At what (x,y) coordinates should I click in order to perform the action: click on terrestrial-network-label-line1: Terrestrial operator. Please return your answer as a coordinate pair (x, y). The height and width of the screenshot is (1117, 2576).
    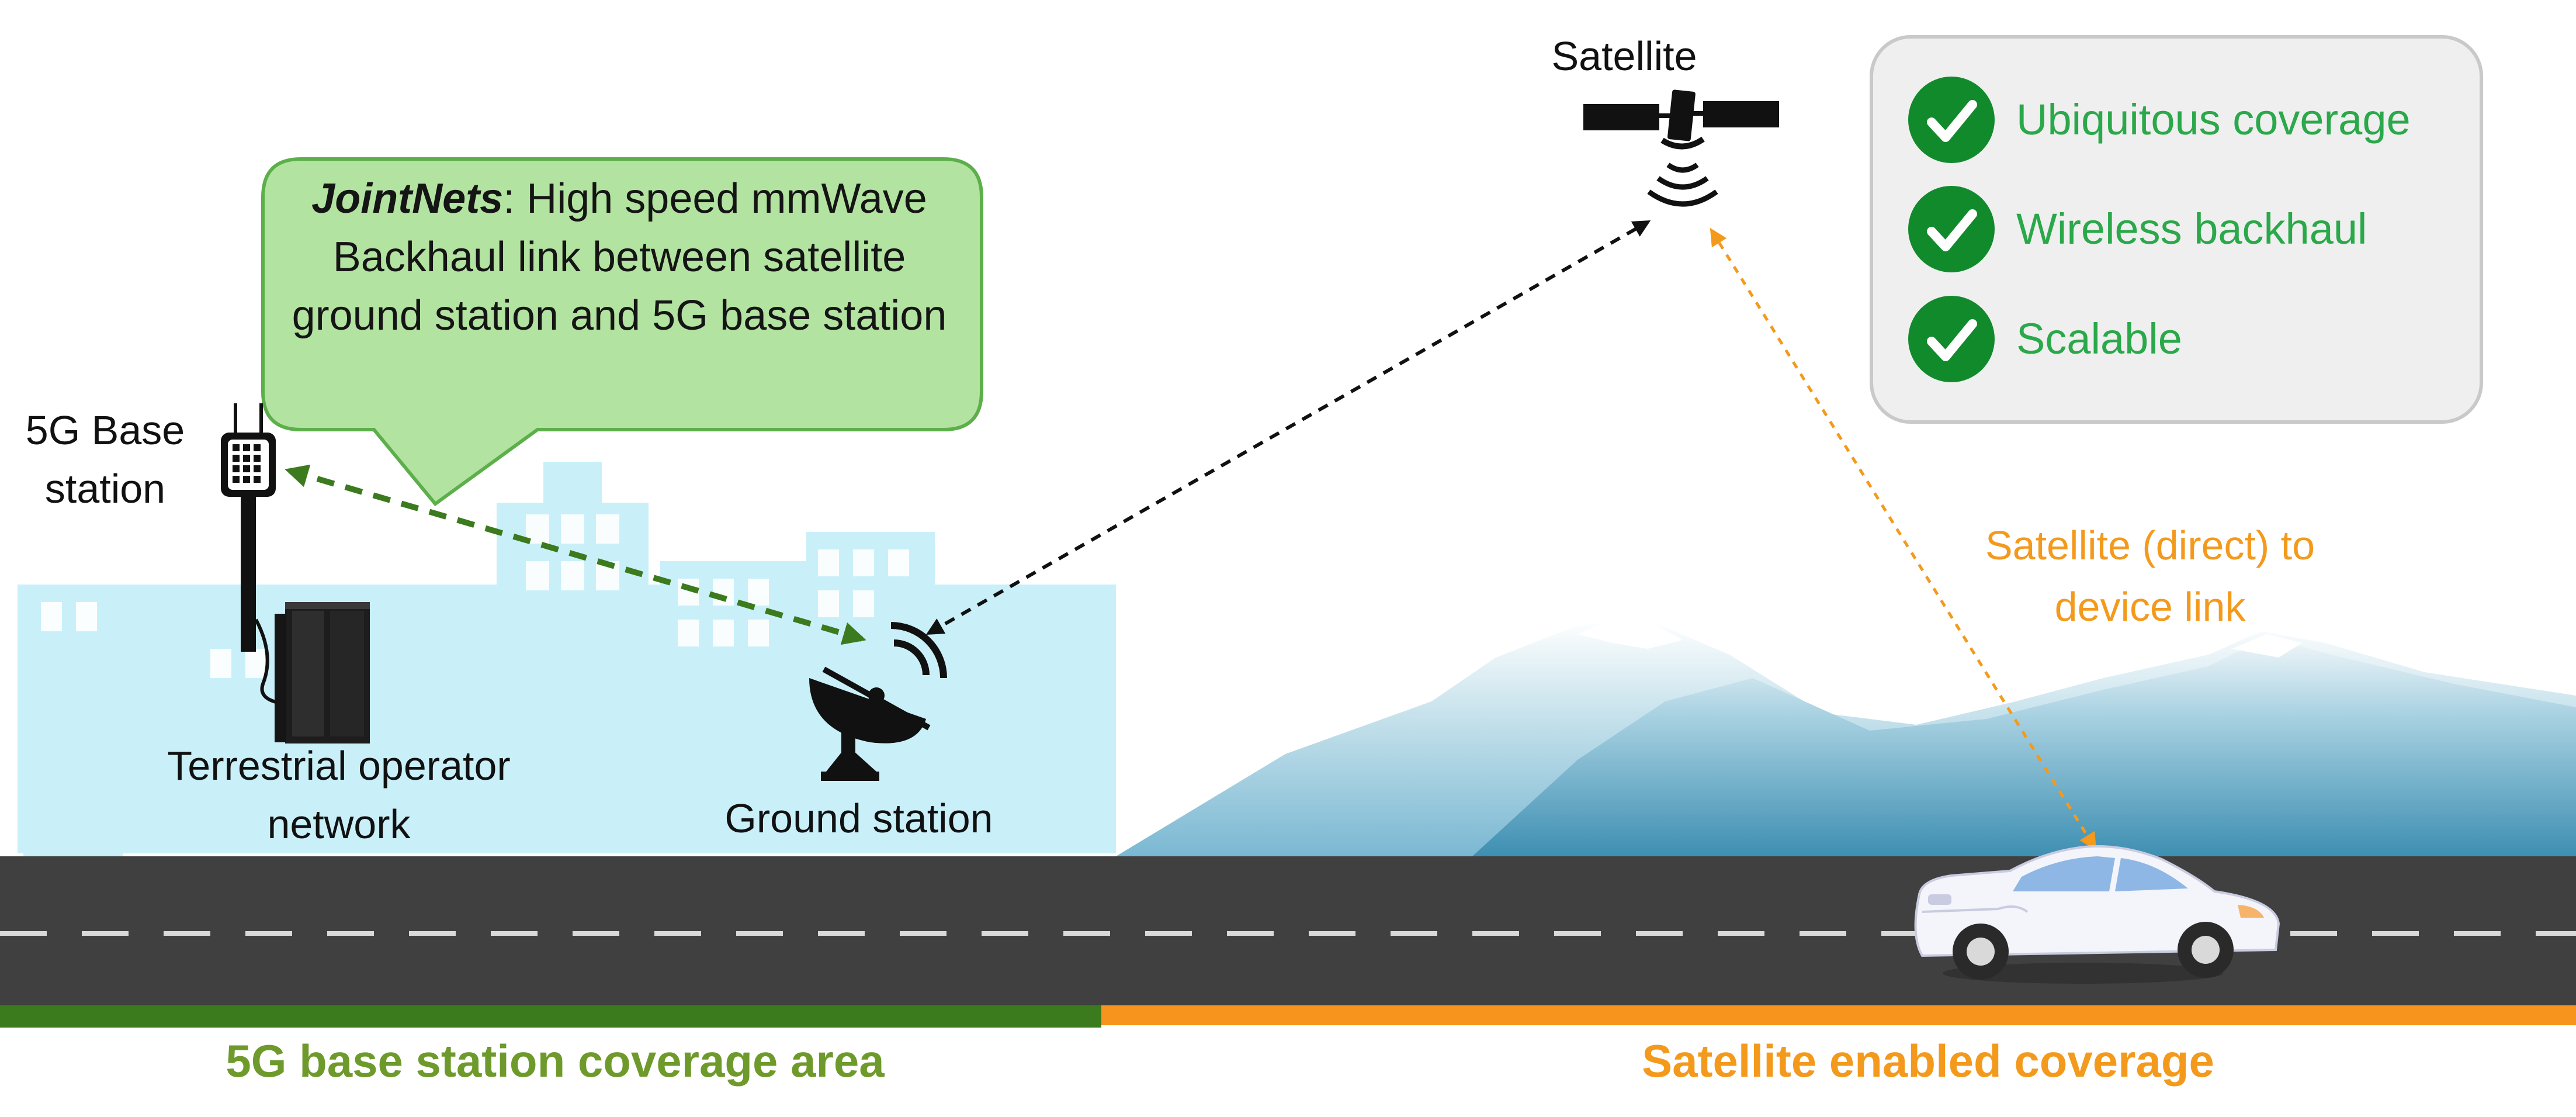
    Looking at the image, I should click on (339, 766).